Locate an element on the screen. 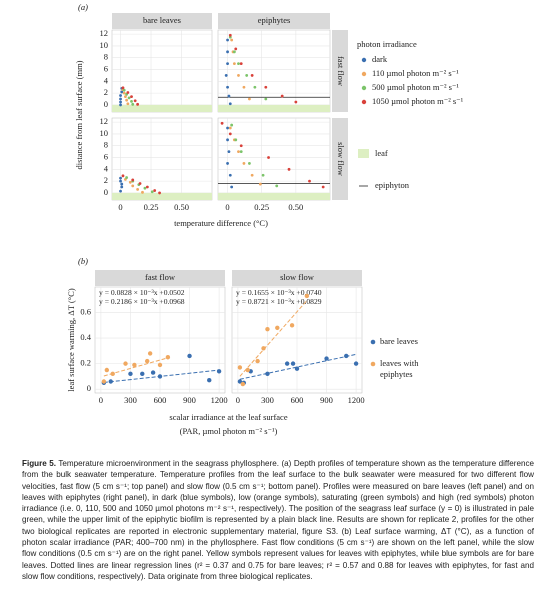 The width and height of the screenshot is (554, 591). strip-label: epiphytes is located at coordinates (274, 20).